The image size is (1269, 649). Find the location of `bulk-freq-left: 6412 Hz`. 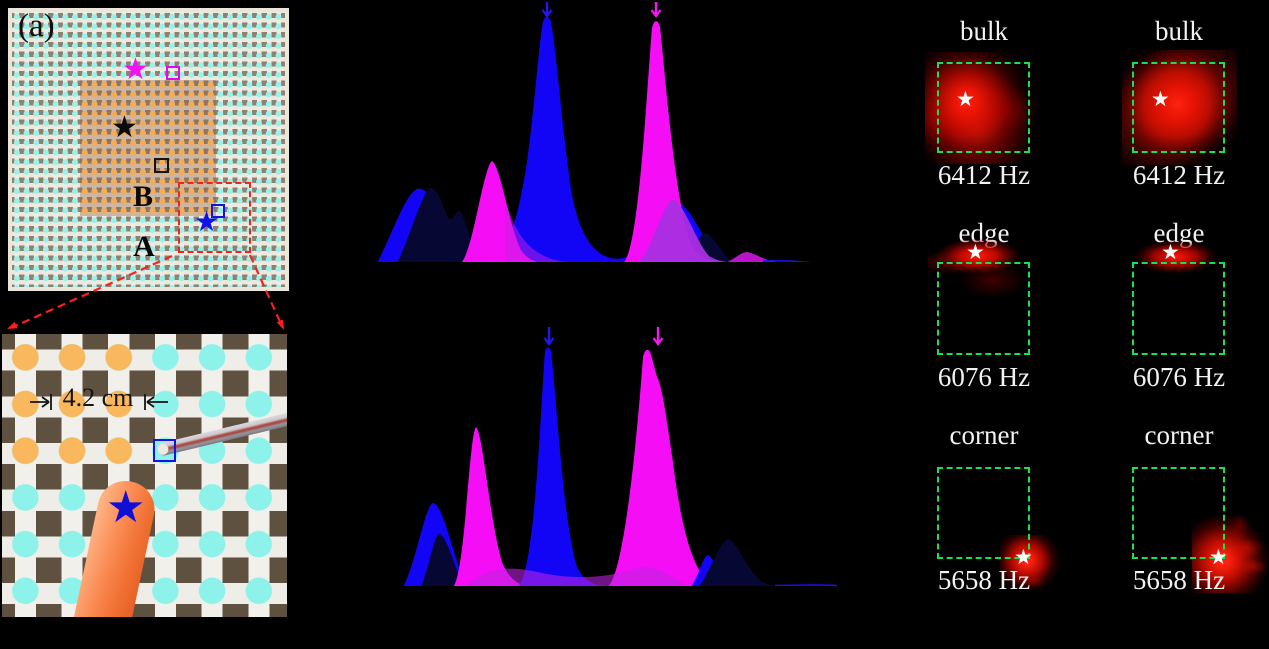

bulk-freq-left: 6412 Hz is located at coordinates (984, 175).